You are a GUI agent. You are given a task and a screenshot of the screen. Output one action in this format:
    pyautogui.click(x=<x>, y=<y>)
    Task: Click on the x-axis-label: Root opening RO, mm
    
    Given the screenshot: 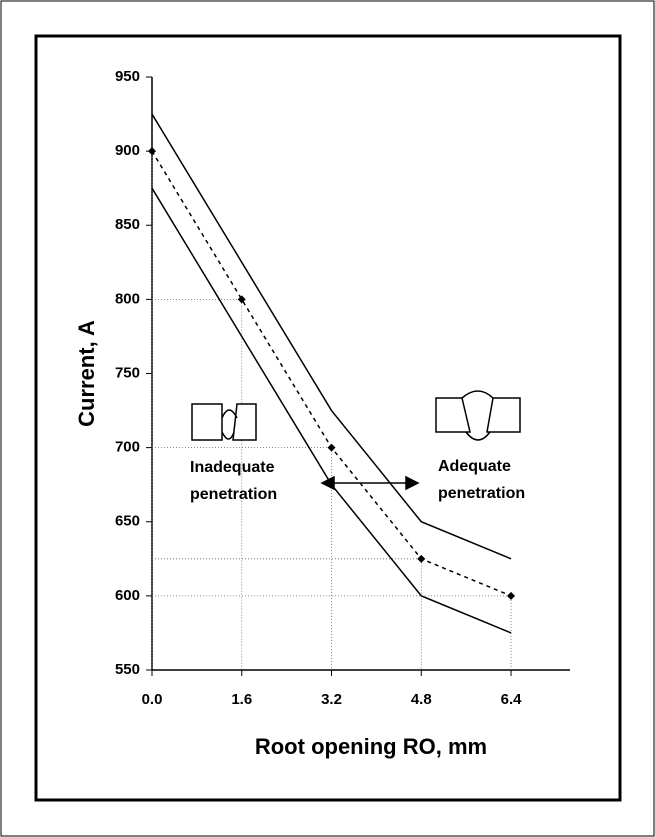 What is the action you would take?
    pyautogui.click(x=371, y=746)
    